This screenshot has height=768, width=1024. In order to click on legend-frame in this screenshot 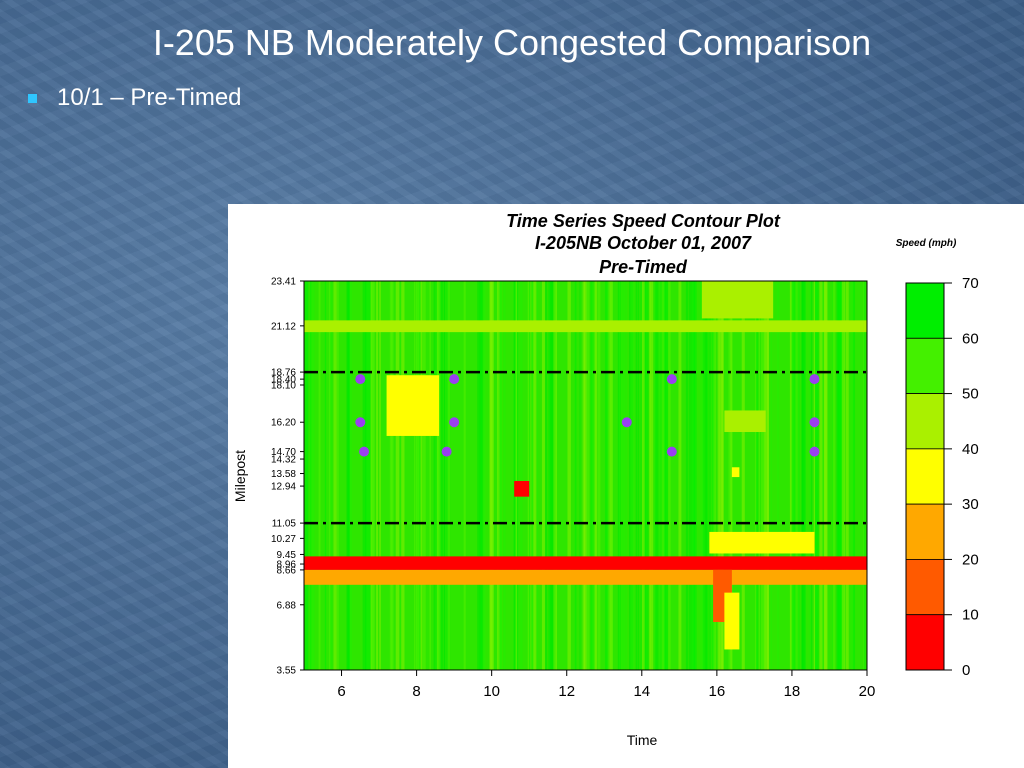, I will do `click(925, 476)`.